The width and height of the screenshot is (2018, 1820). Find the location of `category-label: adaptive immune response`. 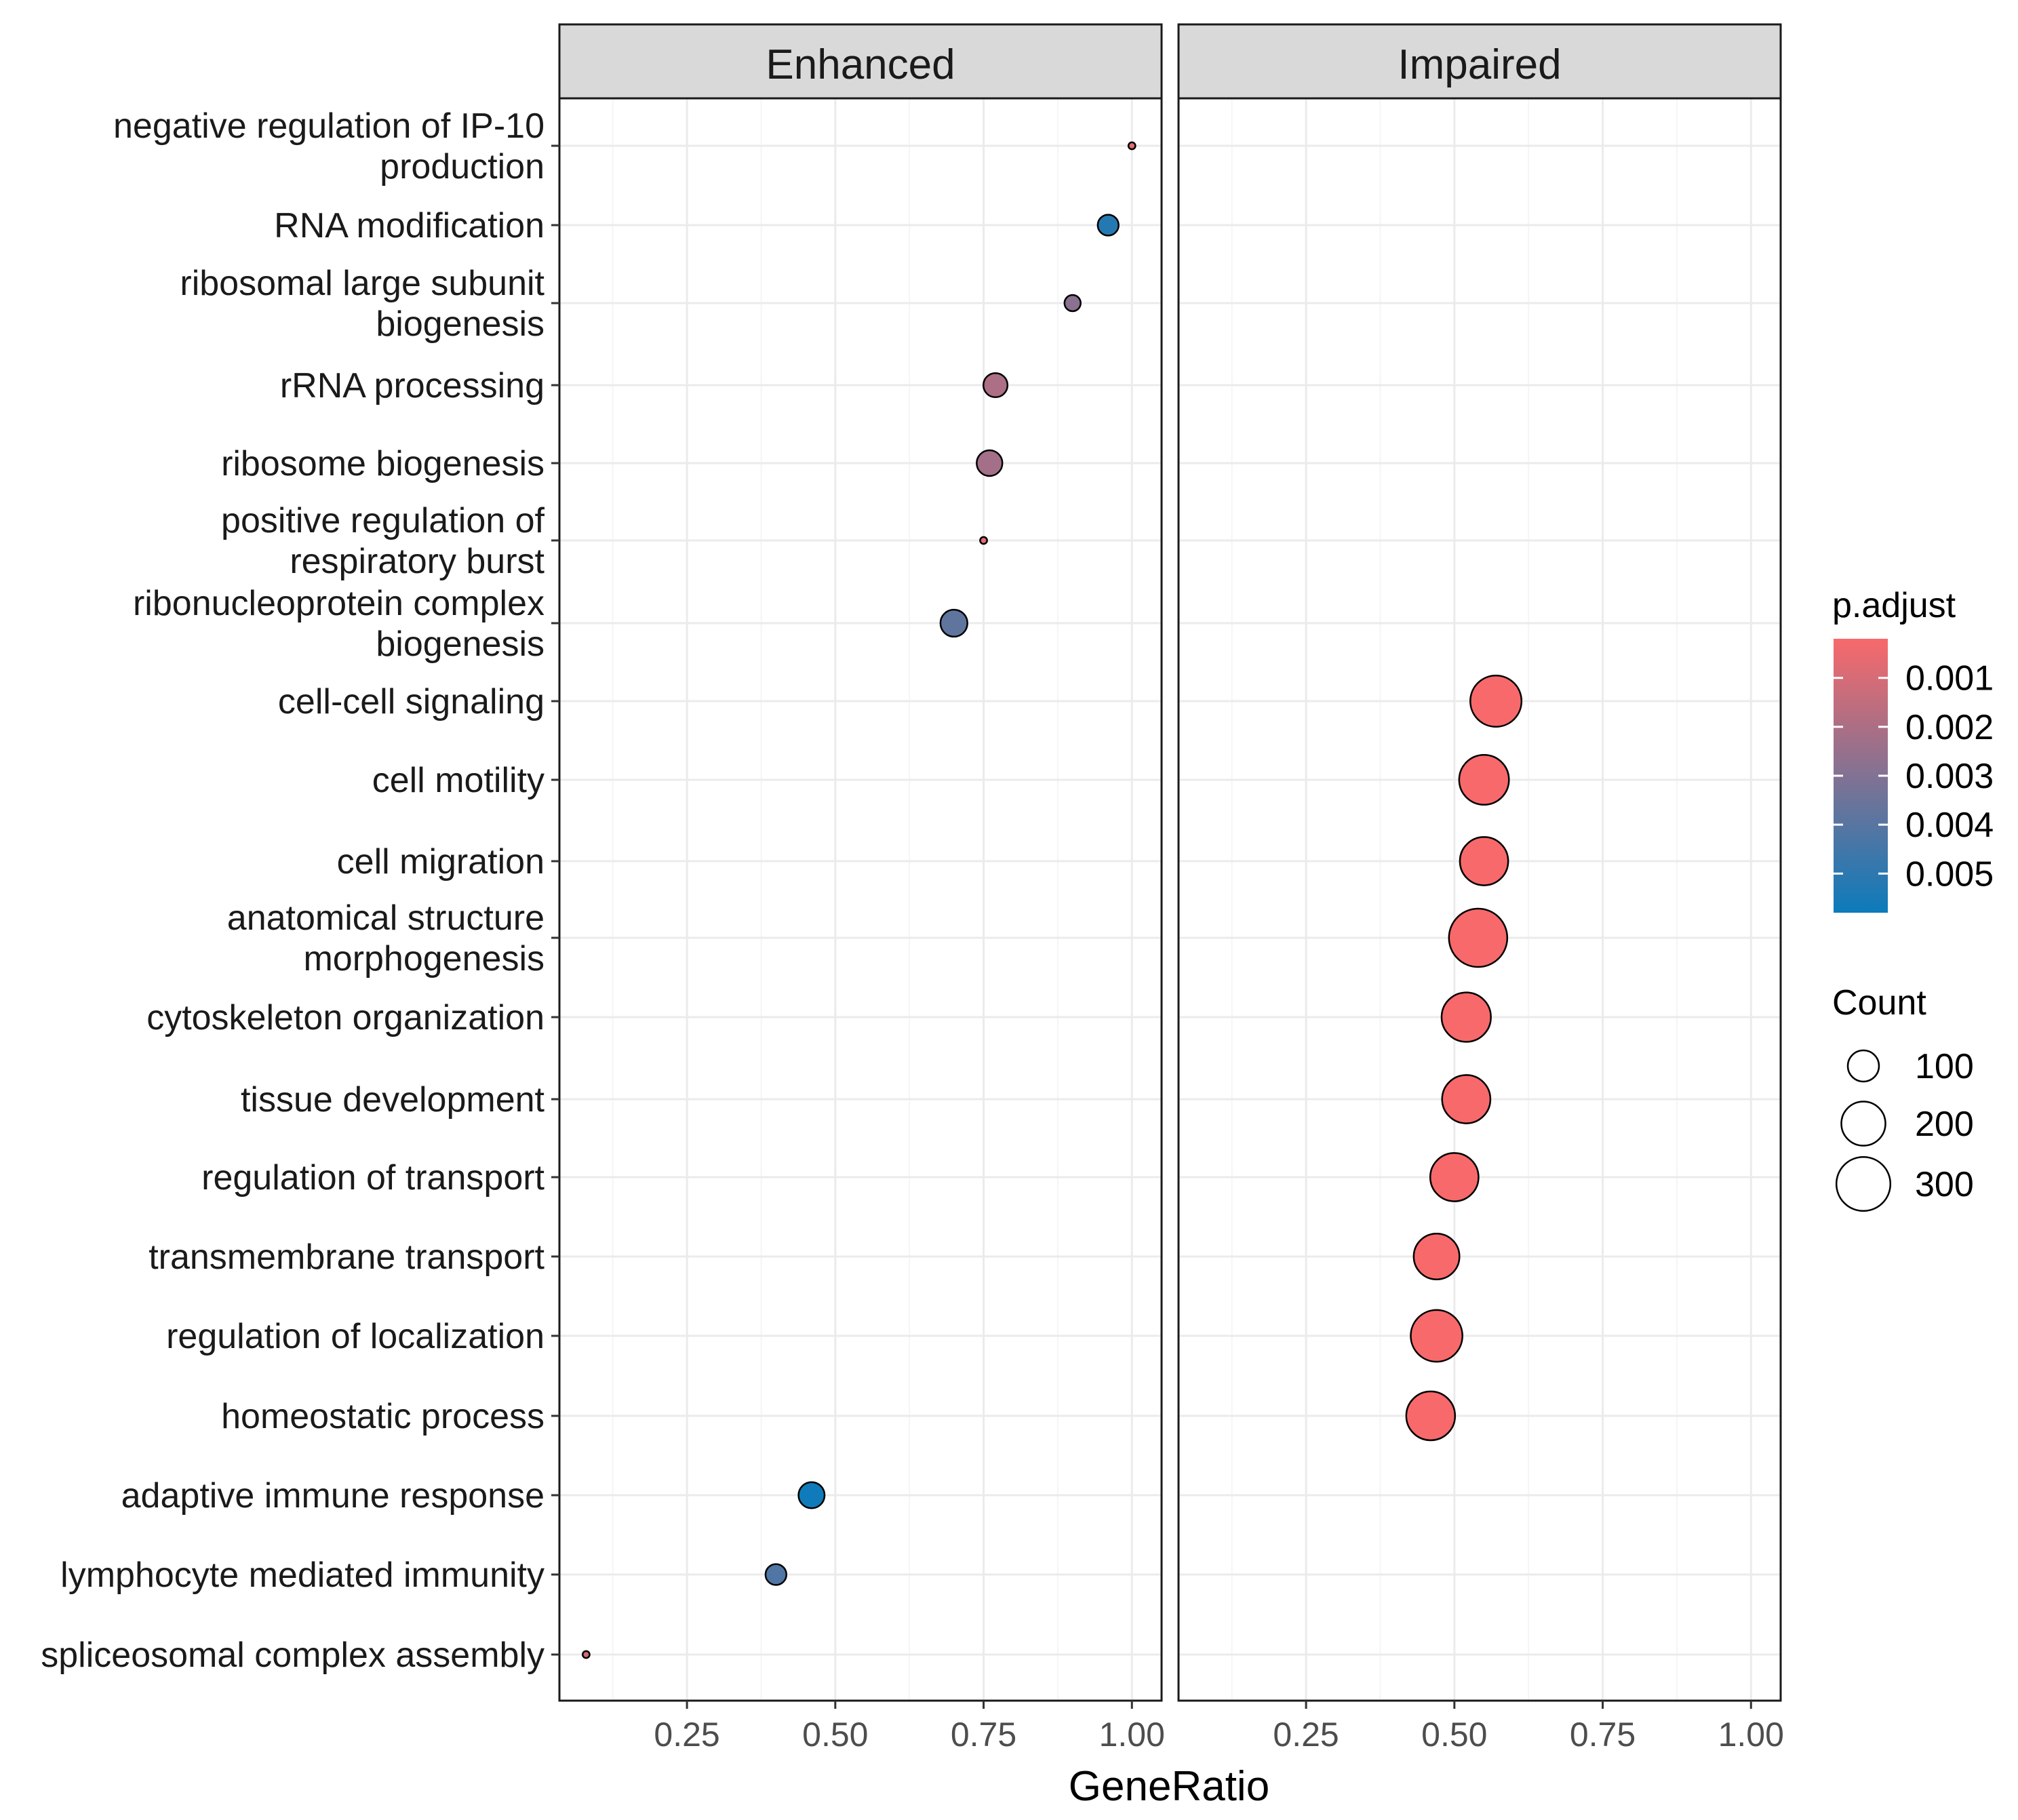

category-label: adaptive immune response is located at coordinates (333, 1496).